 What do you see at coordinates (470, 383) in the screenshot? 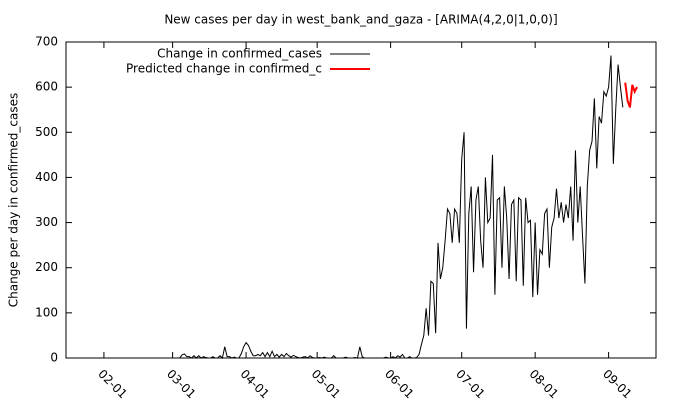
I see `x-tick-label: 07-01` at bounding box center [470, 383].